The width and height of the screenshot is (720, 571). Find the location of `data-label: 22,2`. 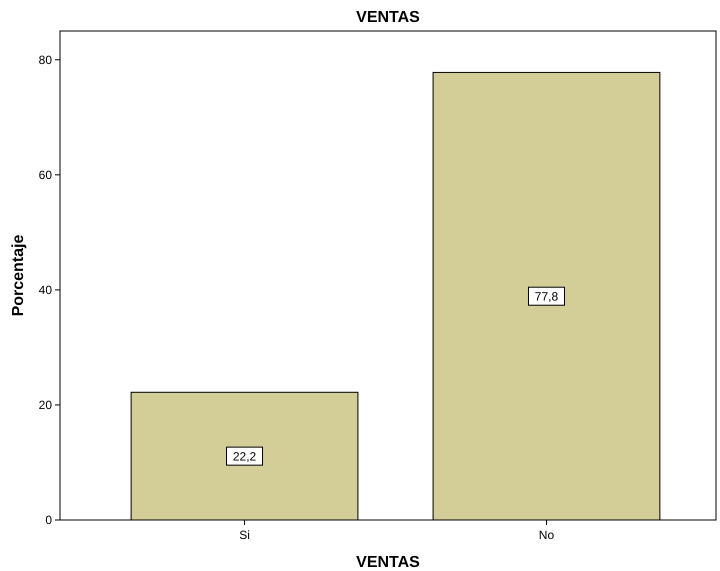

data-label: 22,2 is located at coordinates (244, 456).